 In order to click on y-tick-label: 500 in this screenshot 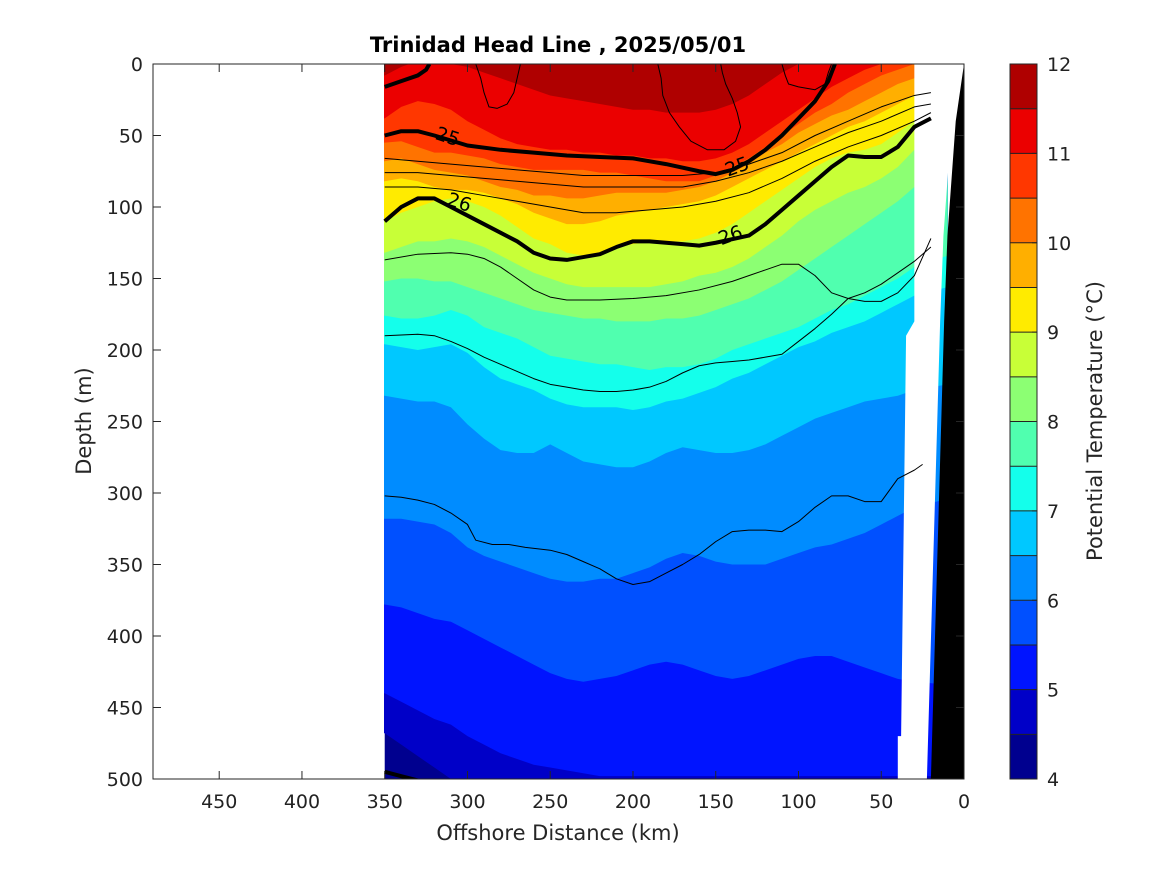, I will do `click(125, 780)`.